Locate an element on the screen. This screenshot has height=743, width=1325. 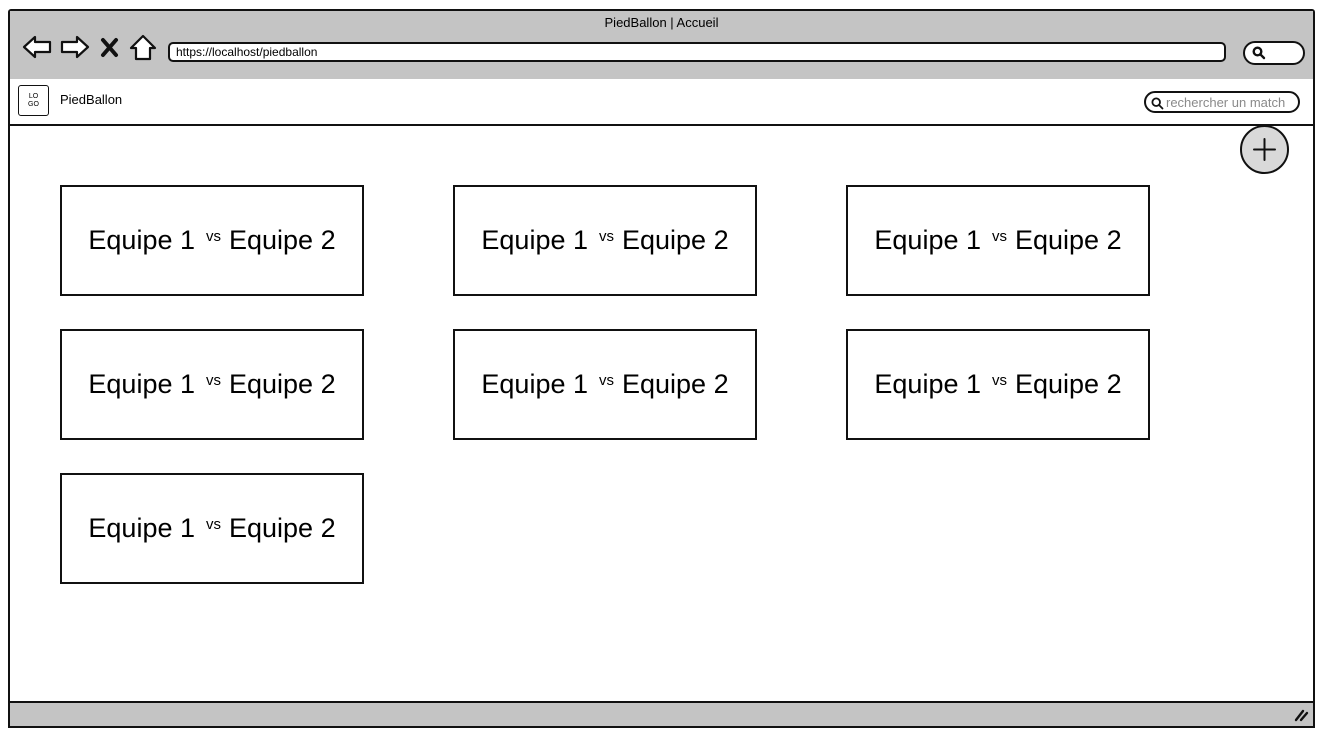
url-bar: https://localhost/piedballon is located at coordinates (697, 52).